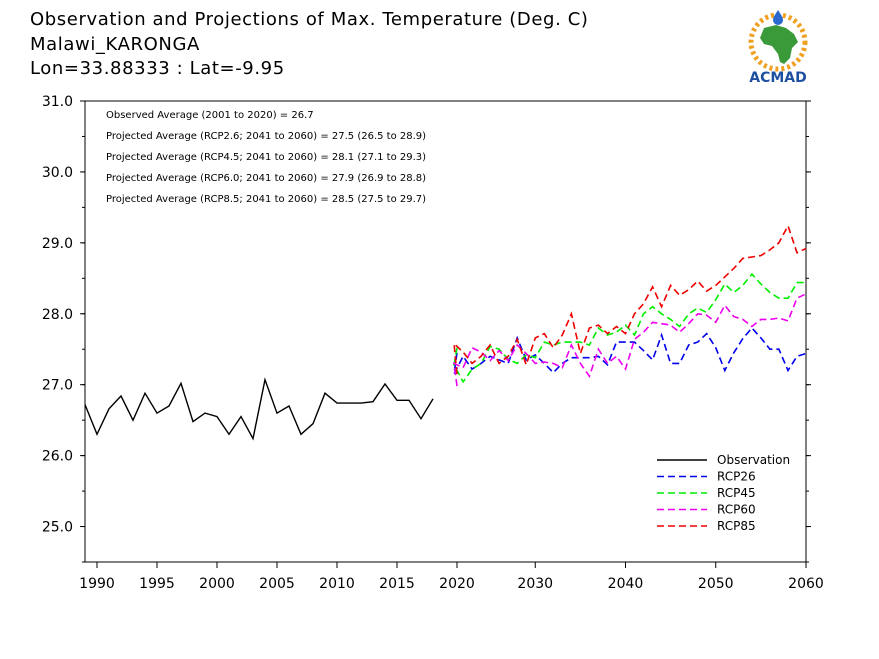 Image resolution: width=879 pixels, height=659 pixels. I want to click on x-tick-label: 2040, so click(626, 584).